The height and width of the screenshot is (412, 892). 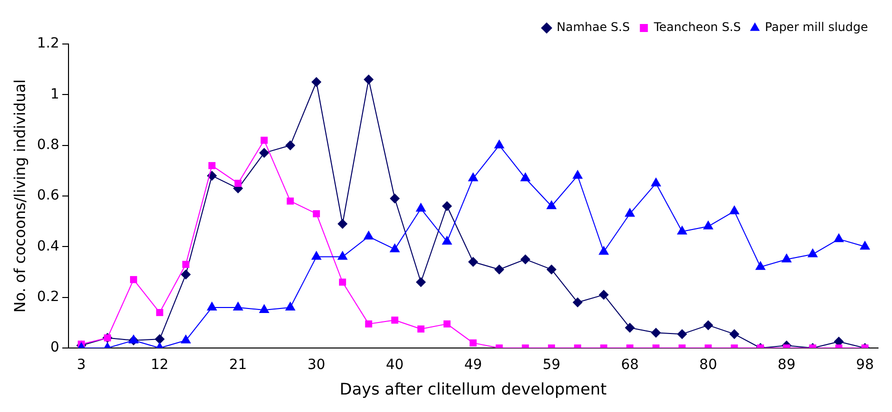 I want to click on x-tick-label: 30, so click(x=316, y=365).